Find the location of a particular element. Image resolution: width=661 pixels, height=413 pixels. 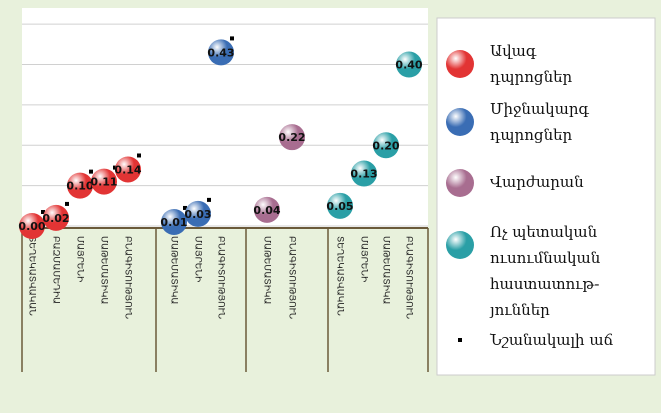

x-tick-label: ԲԱԶՄԱՄԵԴԻԱ is located at coordinates (56, 270).